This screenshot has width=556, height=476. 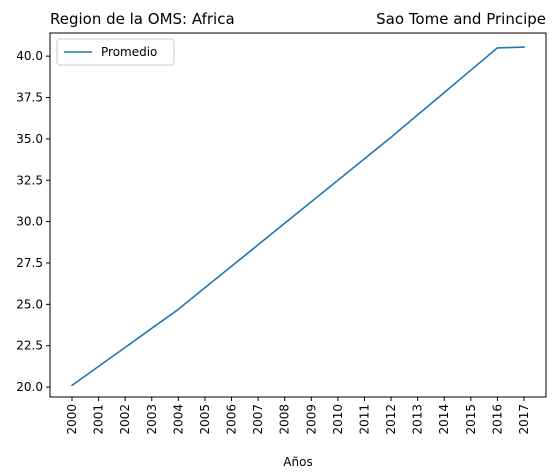 I want to click on y-tick-label: 20.0, so click(x=29, y=387).